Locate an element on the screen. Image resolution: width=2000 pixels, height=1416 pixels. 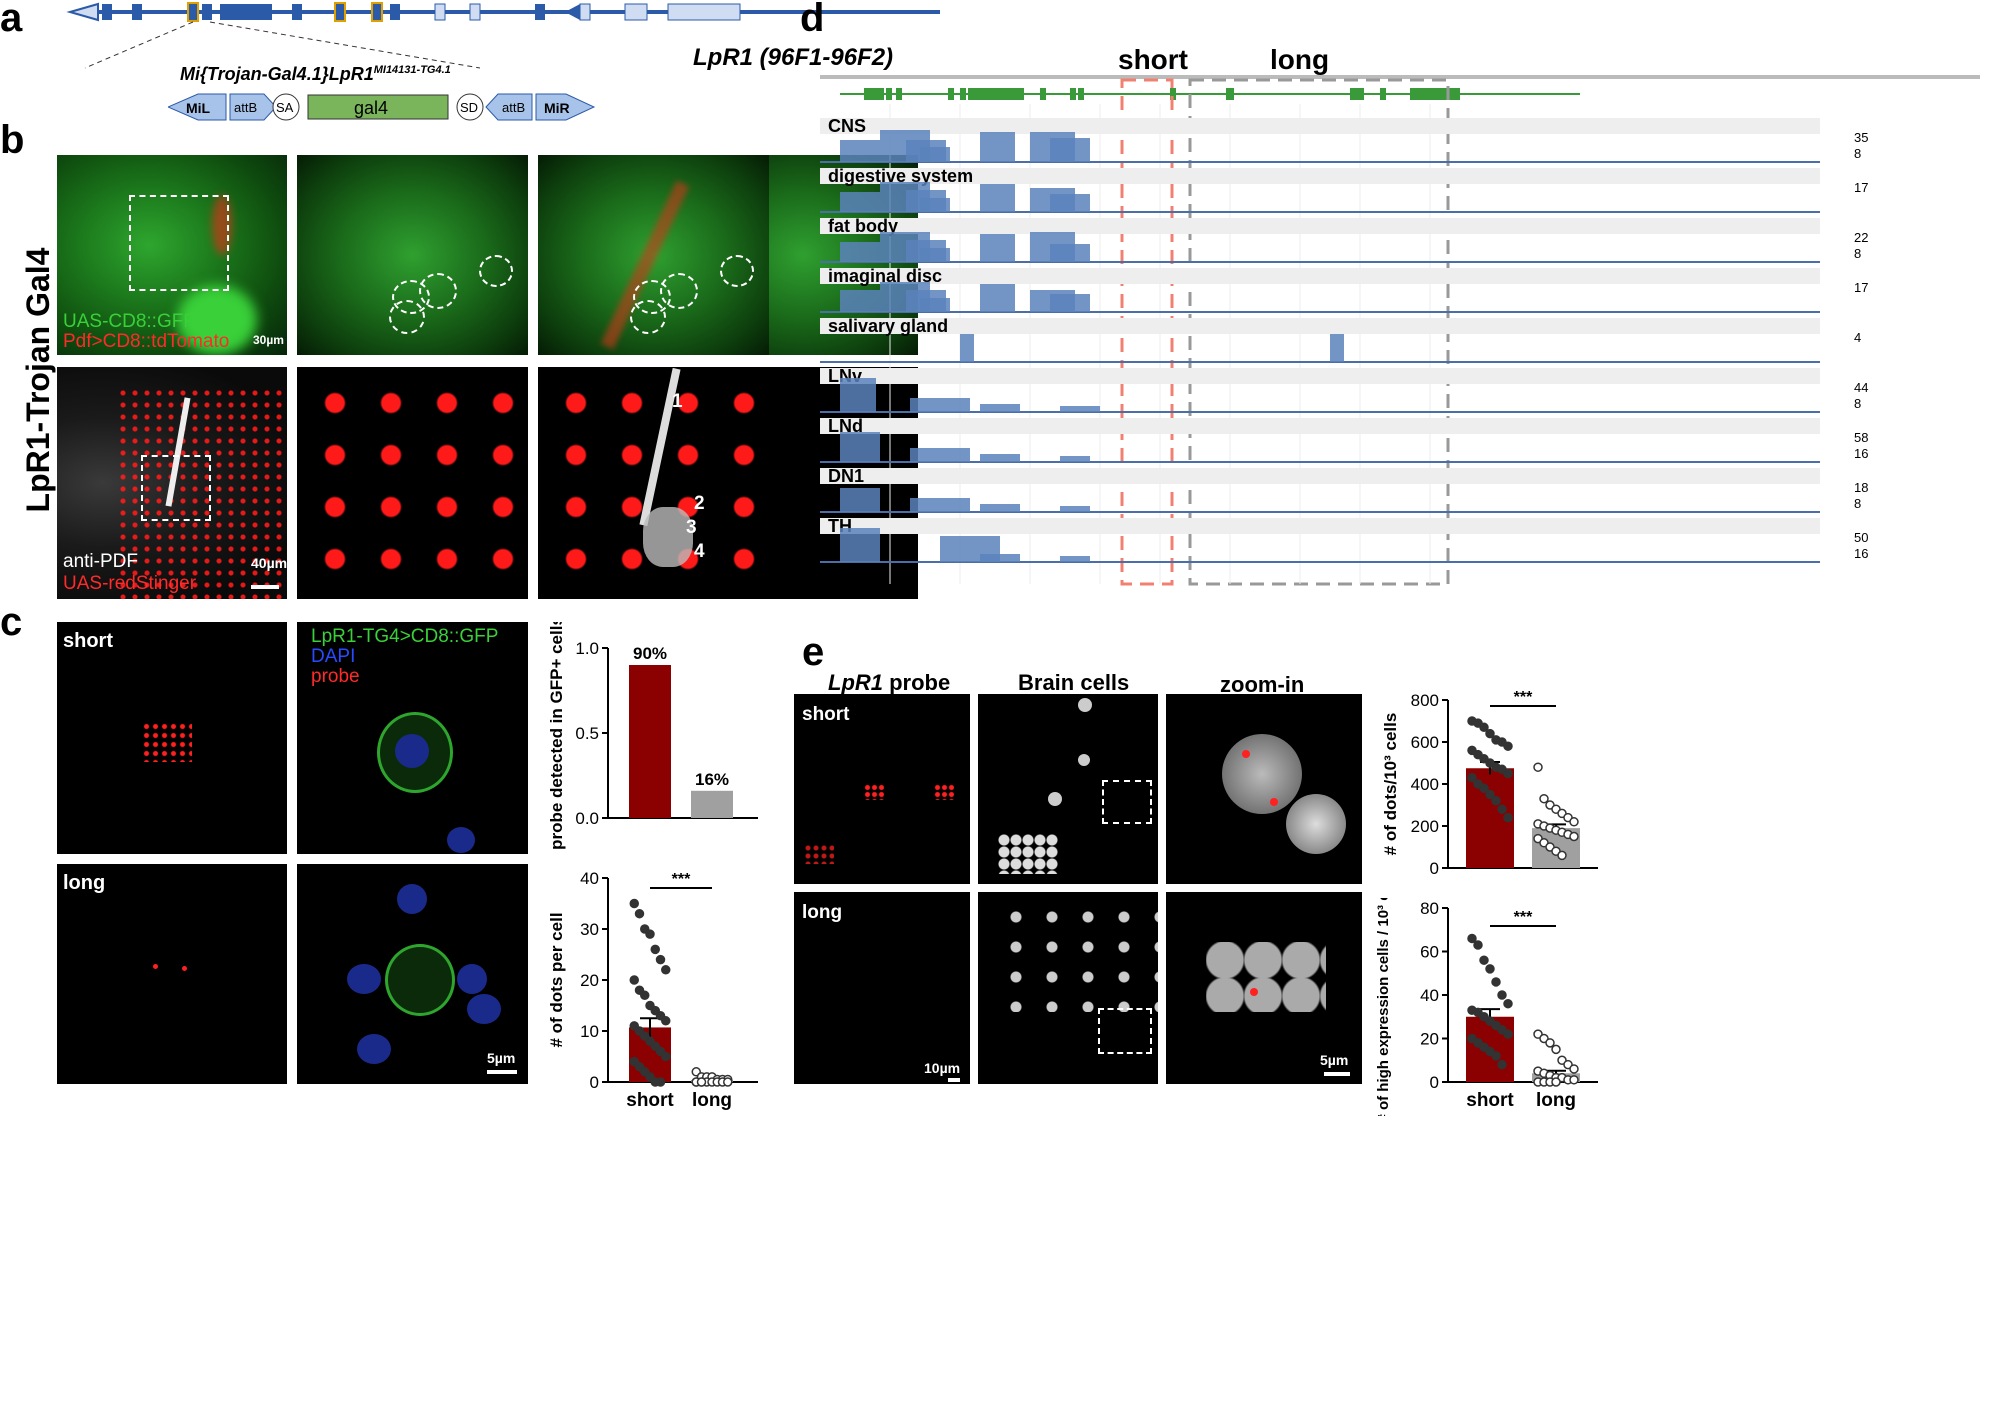
micro-c-long-probe: long is located at coordinates (172, 974).